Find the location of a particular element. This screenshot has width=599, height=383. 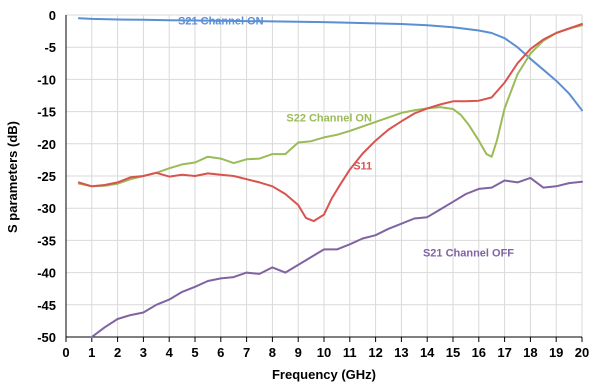

x-tick-label: 10 is located at coordinates (324, 352).